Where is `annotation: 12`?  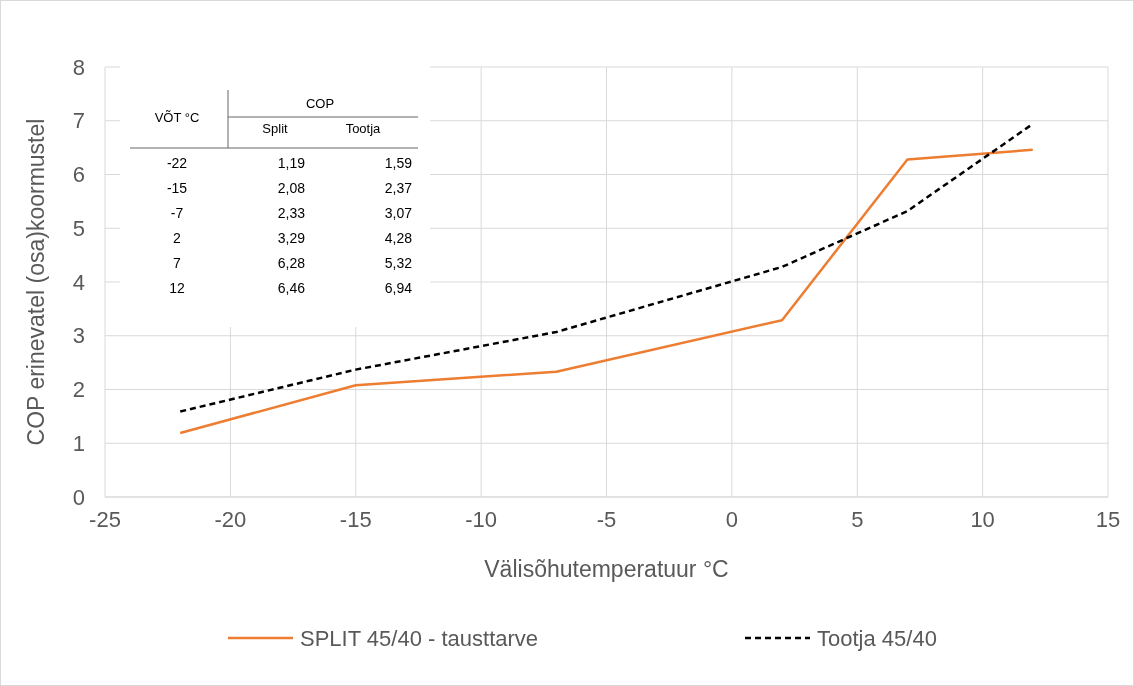 annotation: 12 is located at coordinates (177, 288).